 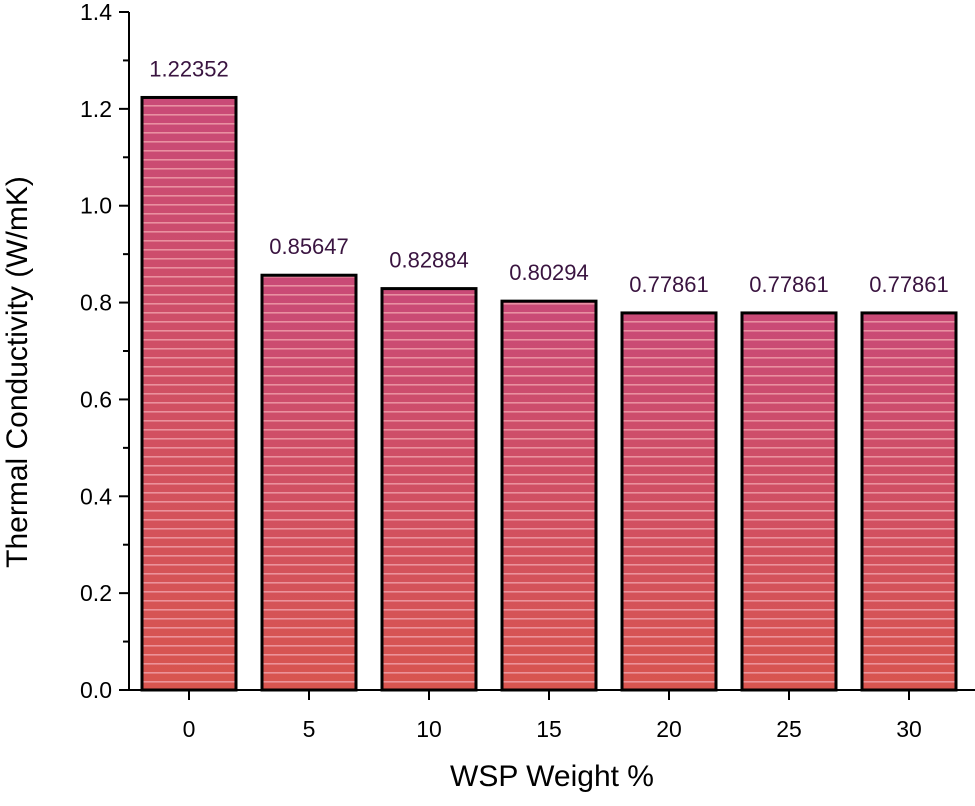 I want to click on data-label-25: 0.77861, so click(x=789, y=284).